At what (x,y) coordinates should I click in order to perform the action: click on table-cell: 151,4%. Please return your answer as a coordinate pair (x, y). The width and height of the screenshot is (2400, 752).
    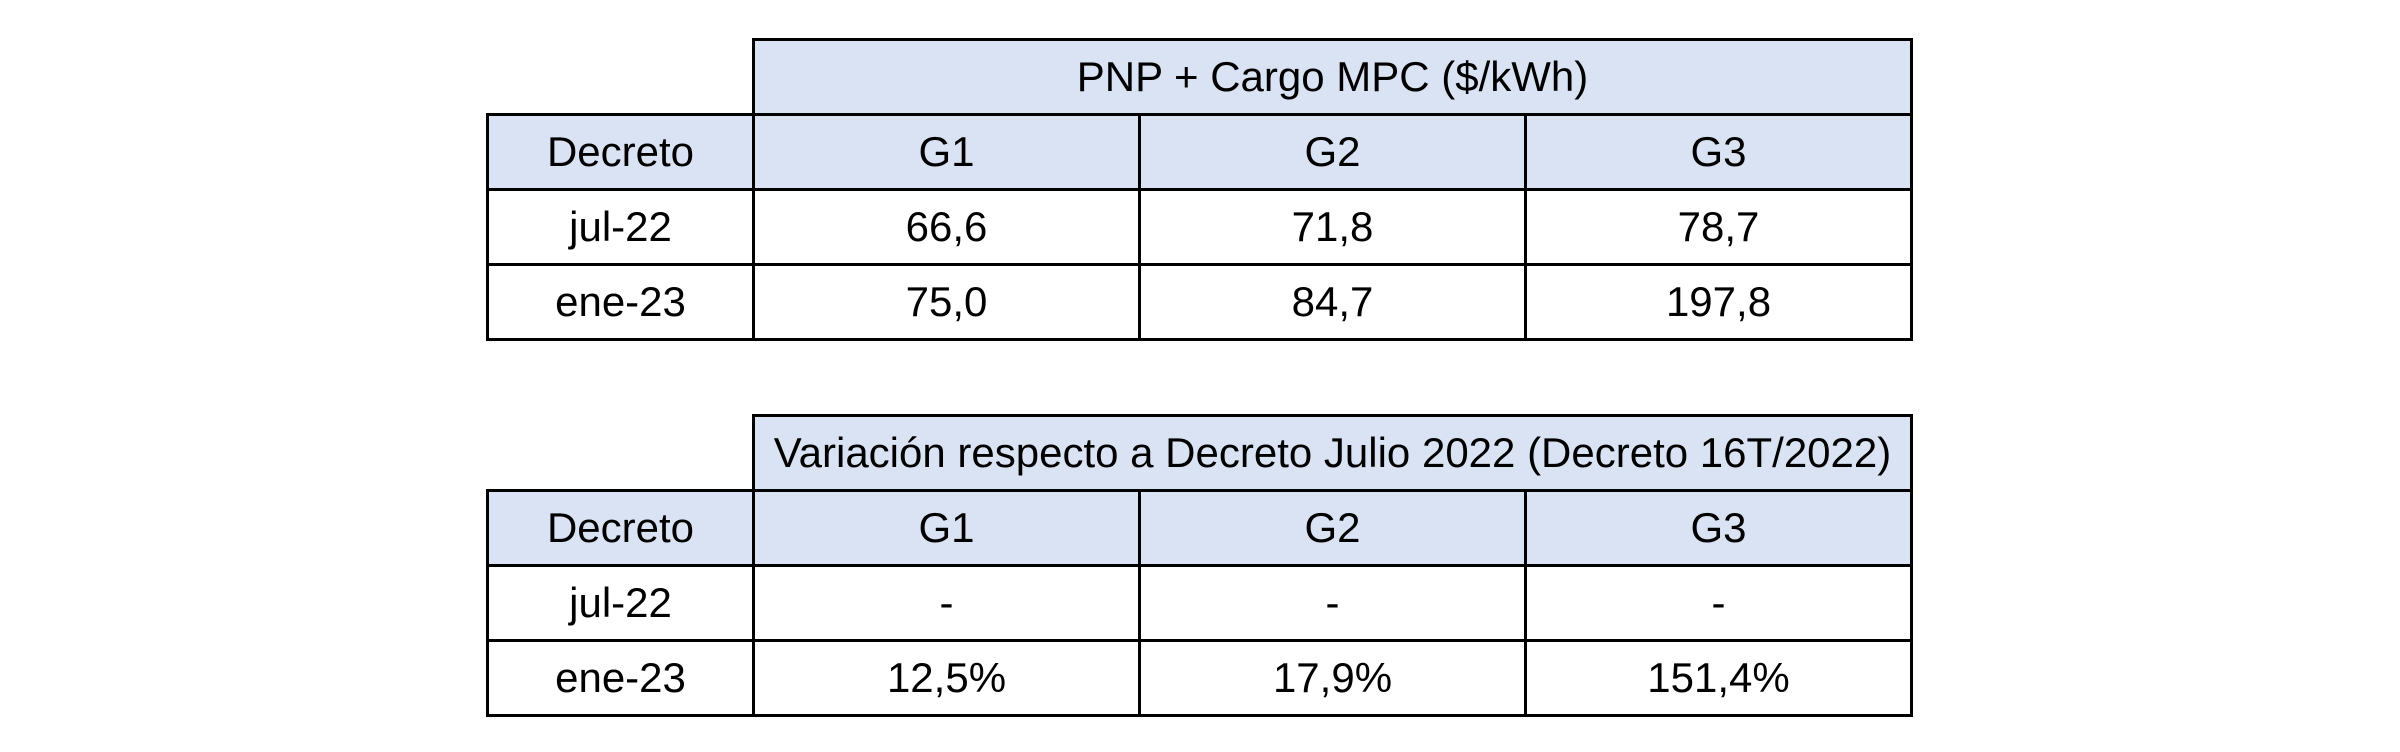
    Looking at the image, I should click on (1718, 678).